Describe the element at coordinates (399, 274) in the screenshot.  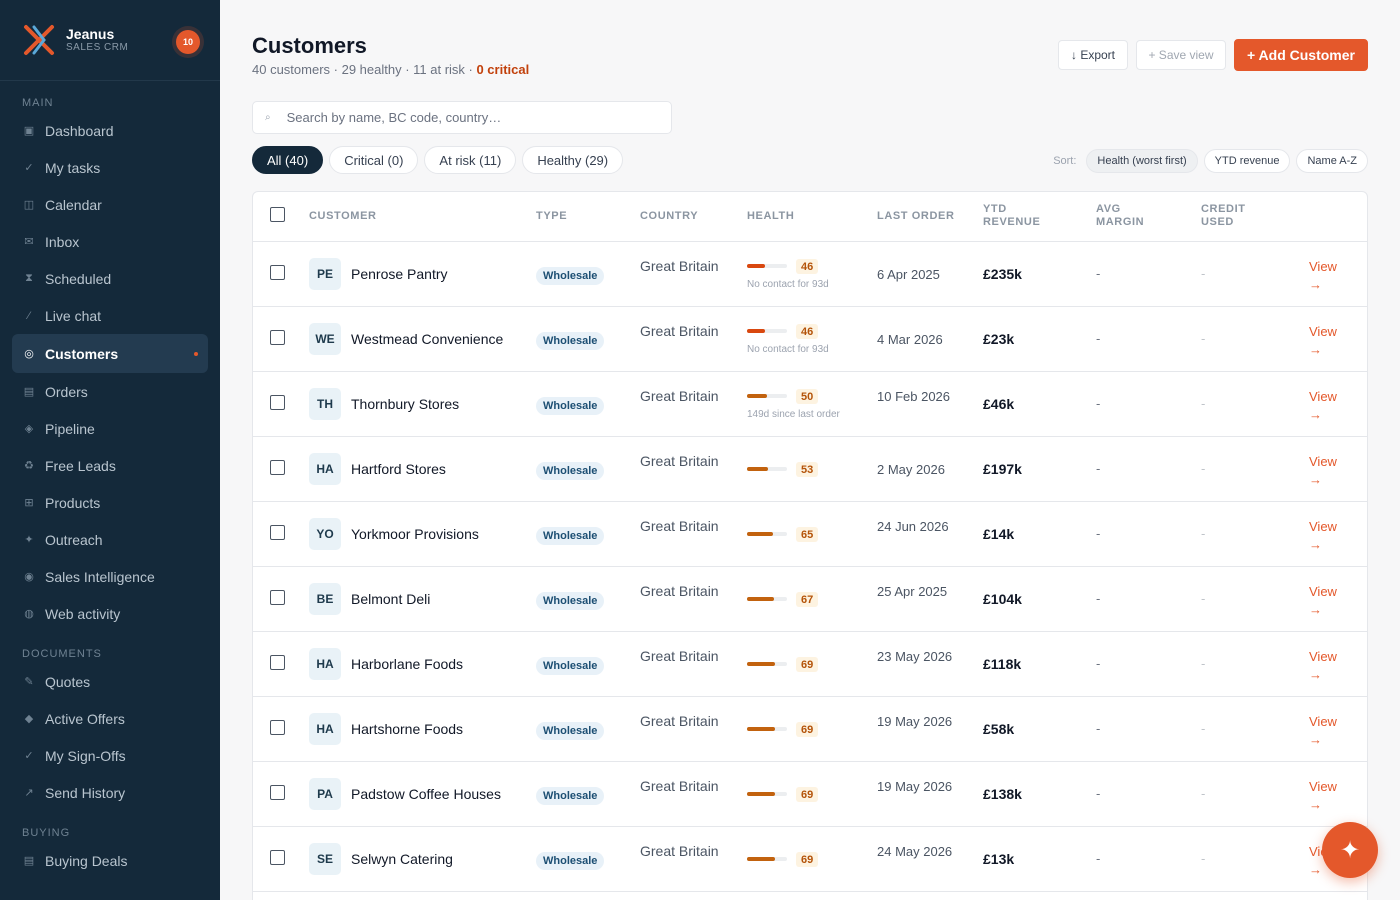
I see `customer-name: Penrose Pantry` at that location.